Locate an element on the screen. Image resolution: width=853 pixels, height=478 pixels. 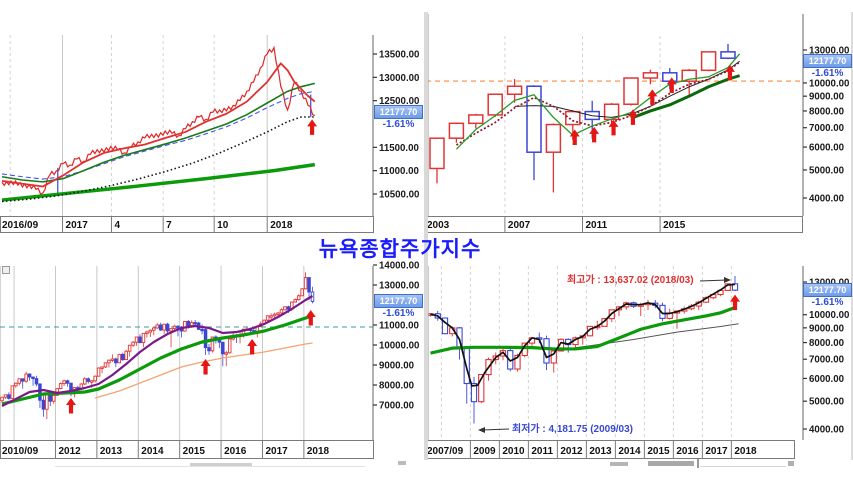
page-title: 뉴욕종합주가지수 is located at coordinates (400, 249).